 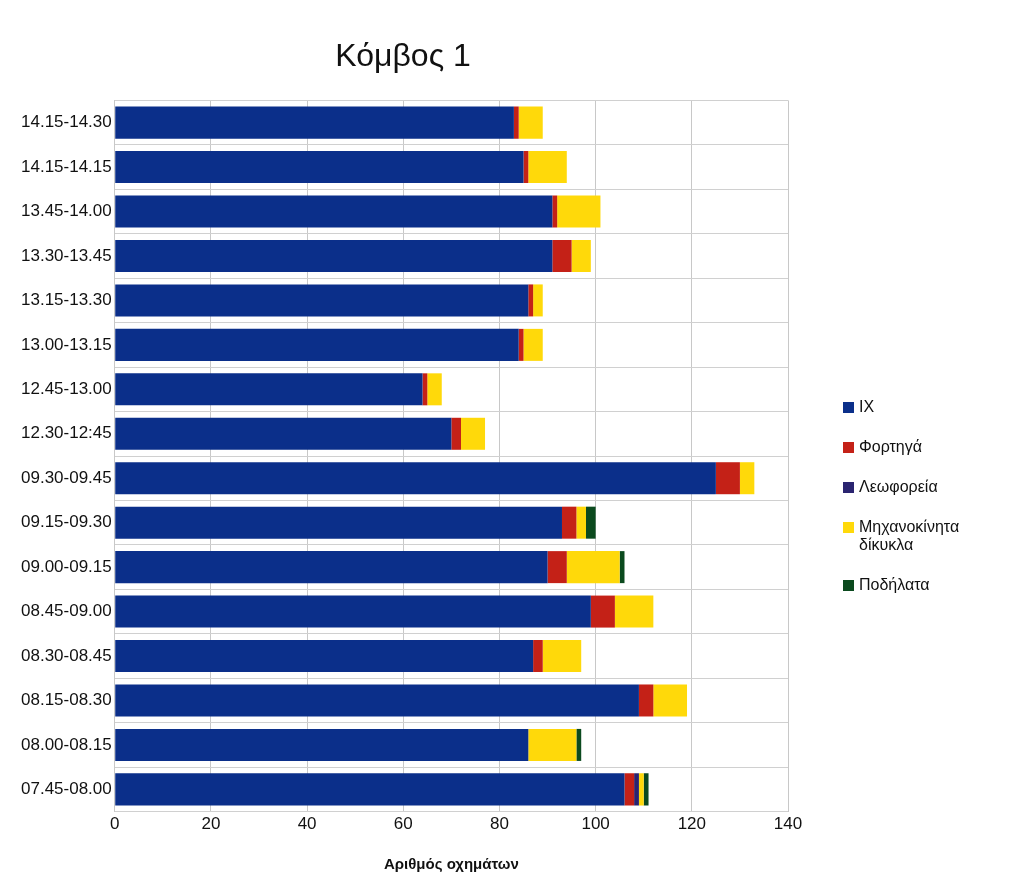 I want to click on legend-label: Ποδήλατα, so click(x=895, y=585).